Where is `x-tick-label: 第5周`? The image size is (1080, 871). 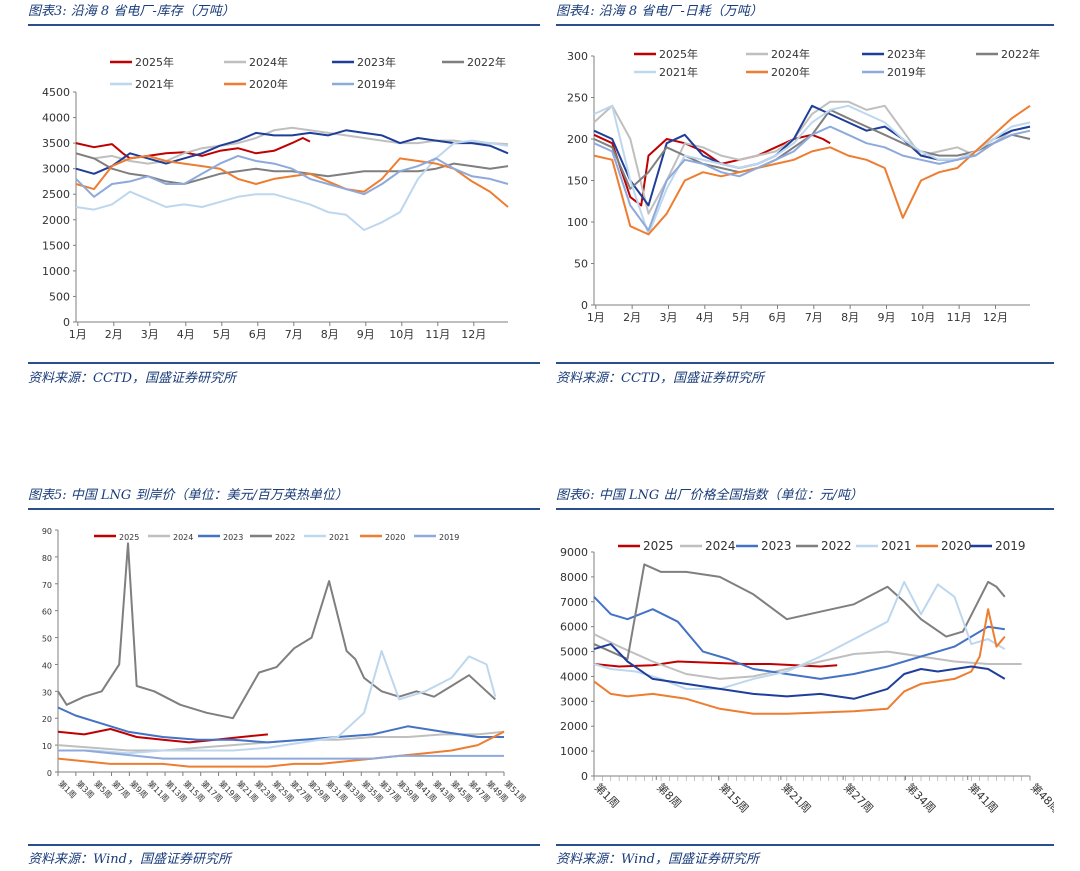
x-tick-label: 第5周 is located at coordinates (103, 789).